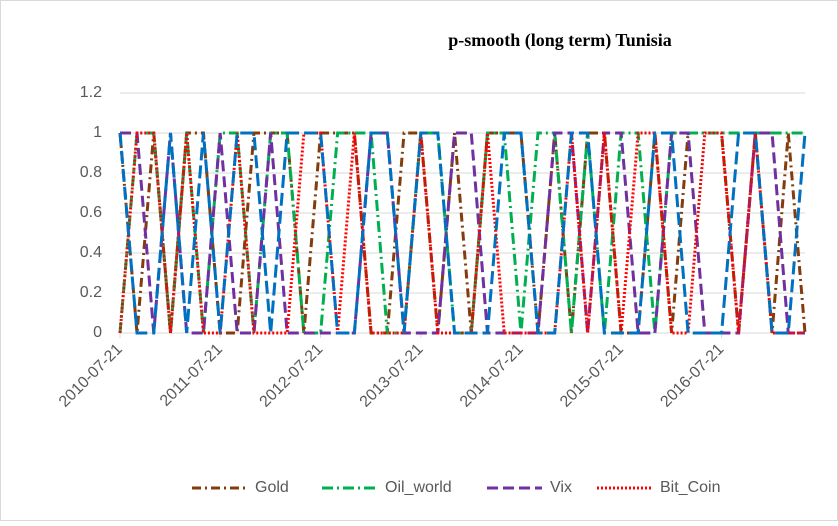  Describe the element at coordinates (91, 292) in the screenshot. I see `y-tick-label: 0.2` at that location.